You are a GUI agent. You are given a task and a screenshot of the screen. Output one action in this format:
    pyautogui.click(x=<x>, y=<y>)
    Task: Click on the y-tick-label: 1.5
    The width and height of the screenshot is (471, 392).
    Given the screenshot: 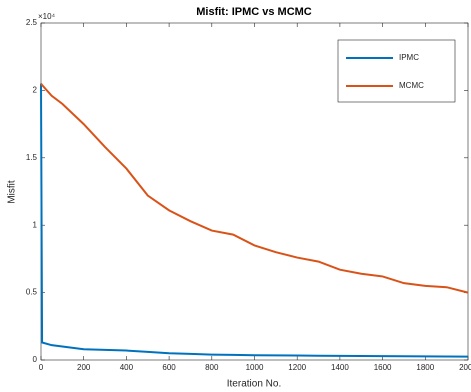 What is the action you would take?
    pyautogui.click(x=32, y=157)
    